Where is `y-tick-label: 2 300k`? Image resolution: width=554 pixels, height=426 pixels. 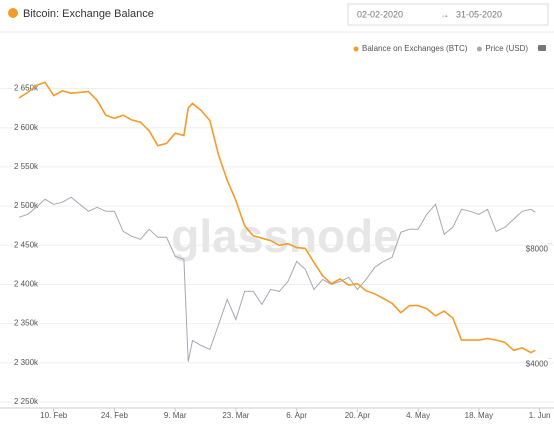 y-tick-label: 2 300k is located at coordinates (26, 362).